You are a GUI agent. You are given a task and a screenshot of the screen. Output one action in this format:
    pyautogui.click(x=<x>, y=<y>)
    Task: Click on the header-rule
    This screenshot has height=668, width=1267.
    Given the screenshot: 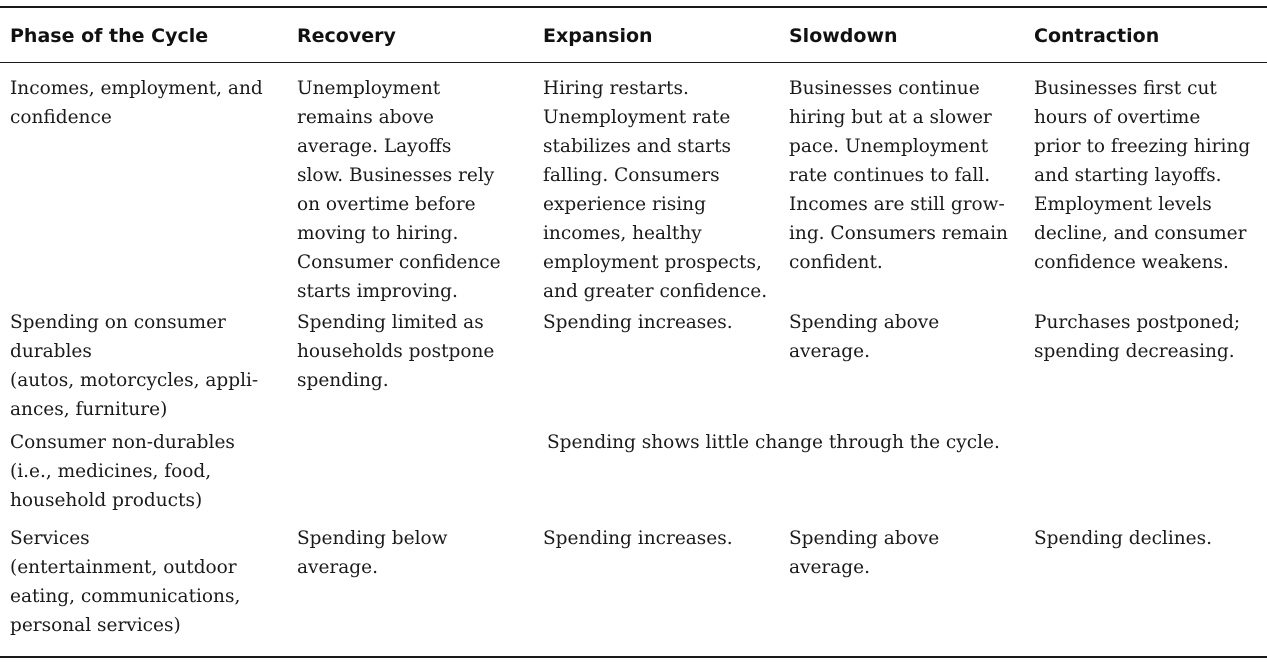 What is the action you would take?
    pyautogui.click(x=633, y=62)
    